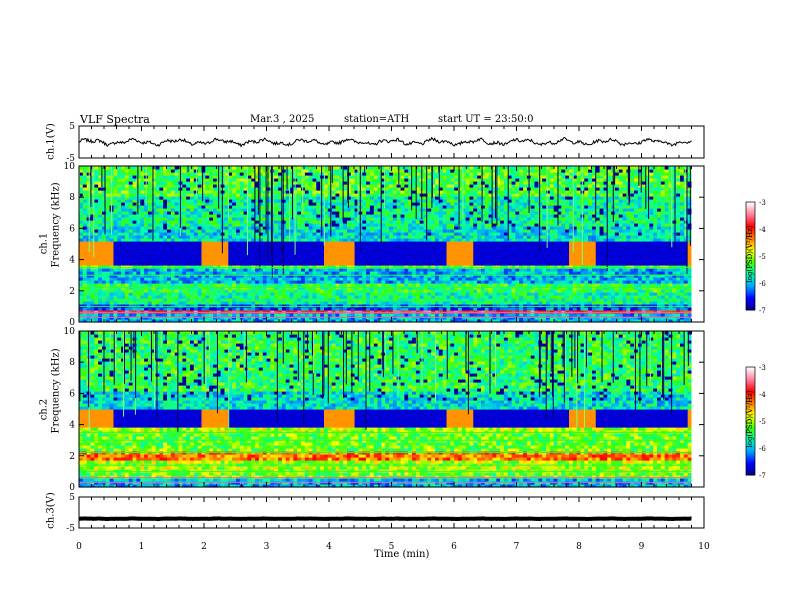  Describe the element at coordinates (51, 510) in the screenshot. I see `ch3-axis-label: ch.3(V)` at that location.